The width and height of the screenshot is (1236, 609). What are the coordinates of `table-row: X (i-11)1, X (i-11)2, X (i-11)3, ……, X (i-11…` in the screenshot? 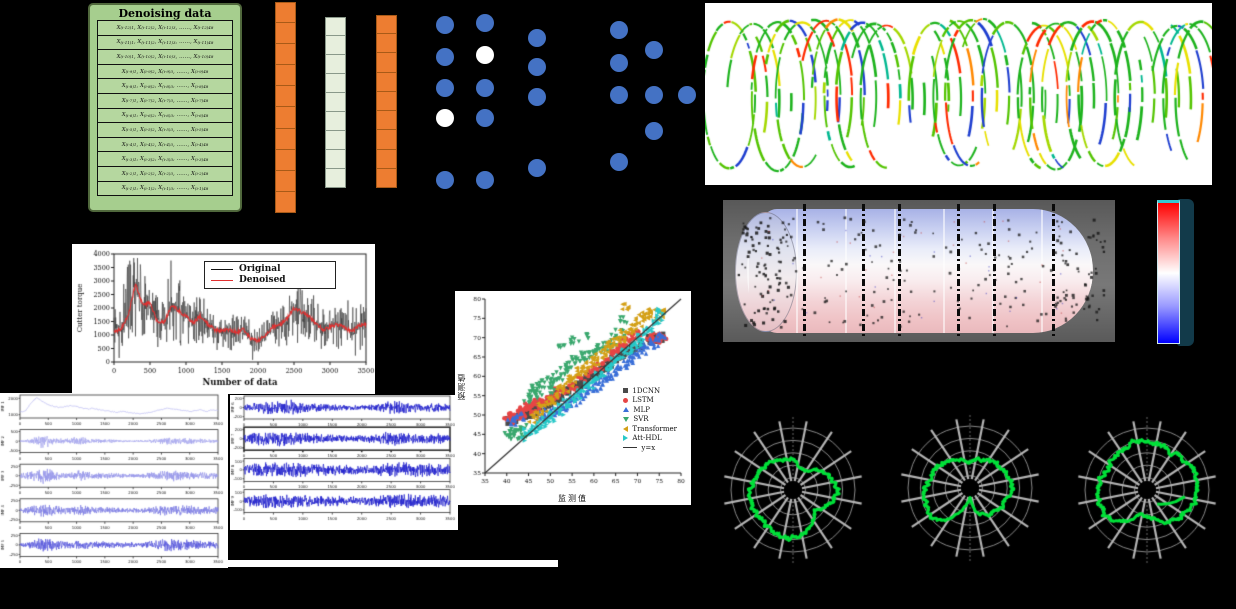 It's located at (165, 43).